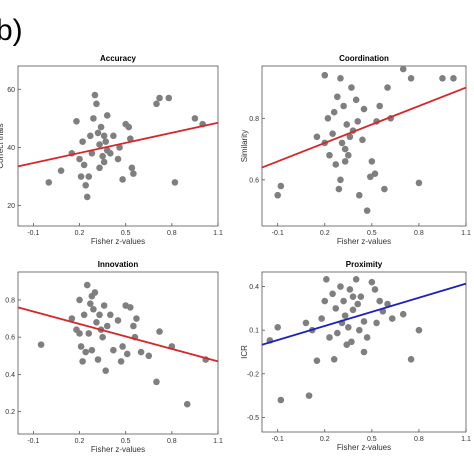  What do you see at coordinates (118, 264) in the screenshot?
I see `chart-title: Innovation` at bounding box center [118, 264].